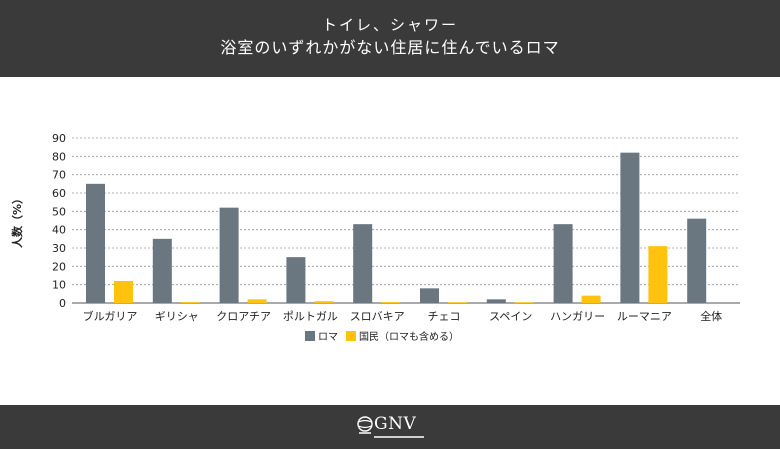 Image resolution: width=780 pixels, height=449 pixels. Describe the element at coordinates (389, 25) in the screenshot. I see `chart-title-line1: トイレ、シャワー` at that location.